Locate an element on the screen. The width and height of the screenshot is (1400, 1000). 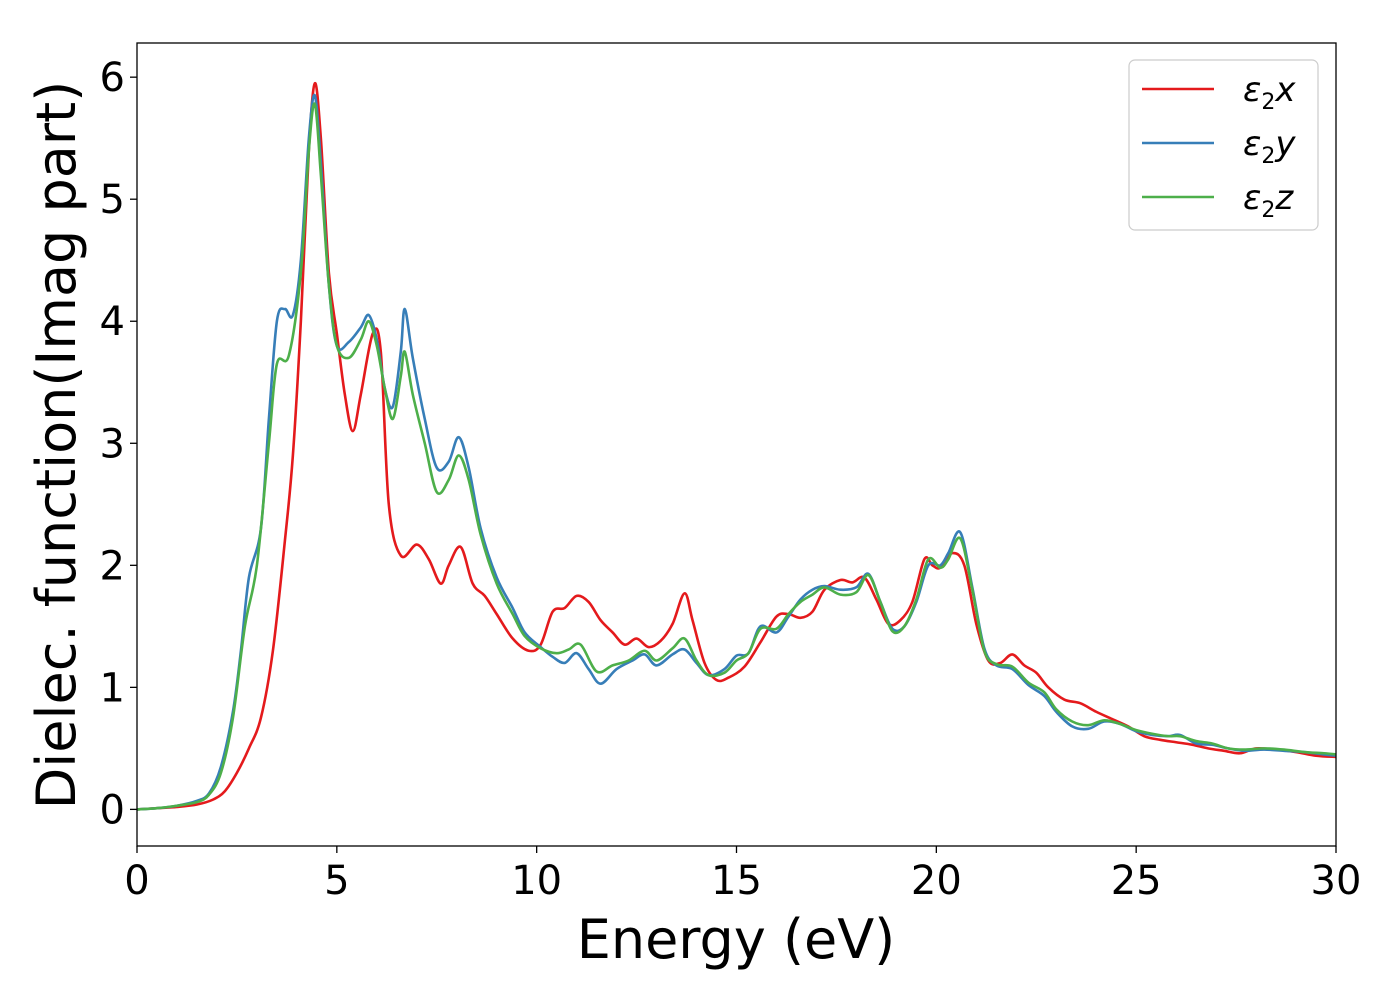
x-tick-label: 20 is located at coordinates (936, 881).